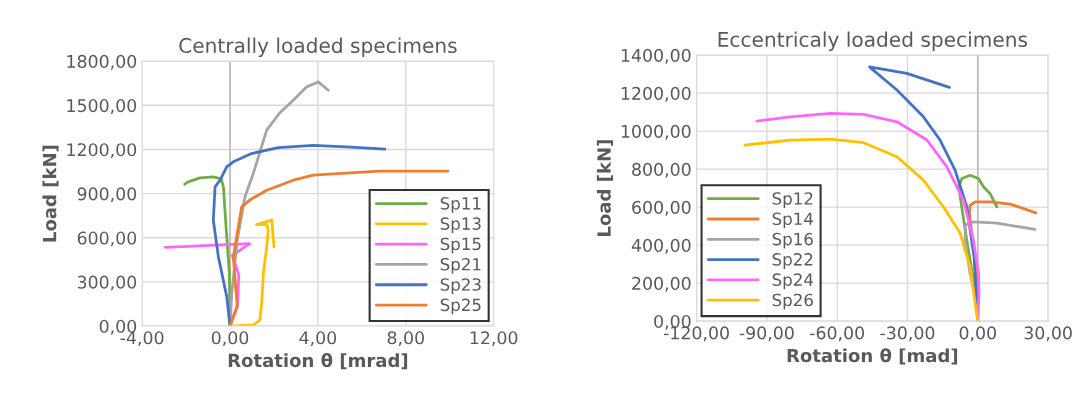 The height and width of the screenshot is (405, 1085). I want to click on x-tick-label: 8,00, so click(405, 339).